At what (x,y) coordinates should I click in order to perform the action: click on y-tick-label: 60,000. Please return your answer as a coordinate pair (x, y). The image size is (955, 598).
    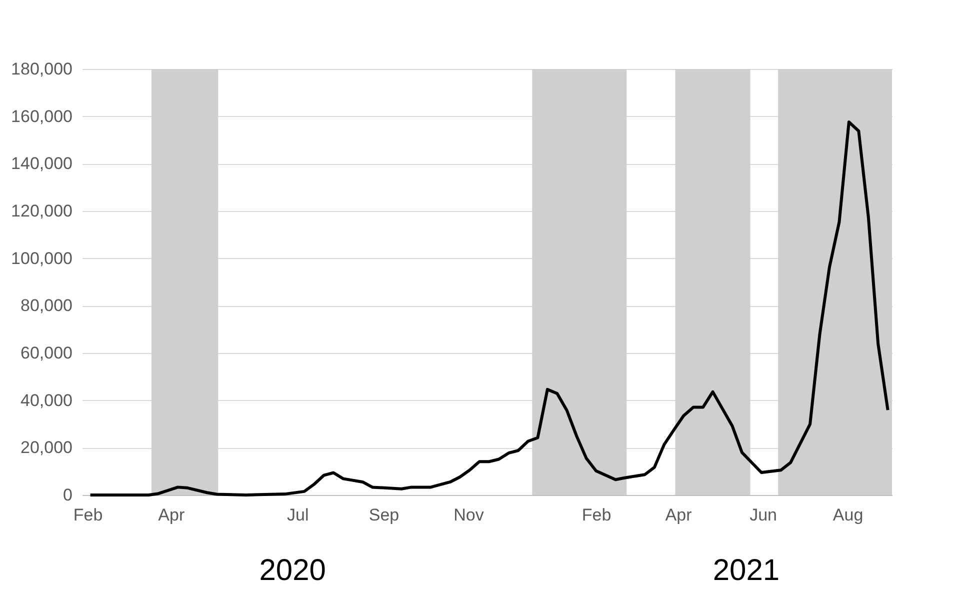
    Looking at the image, I should click on (46, 353).